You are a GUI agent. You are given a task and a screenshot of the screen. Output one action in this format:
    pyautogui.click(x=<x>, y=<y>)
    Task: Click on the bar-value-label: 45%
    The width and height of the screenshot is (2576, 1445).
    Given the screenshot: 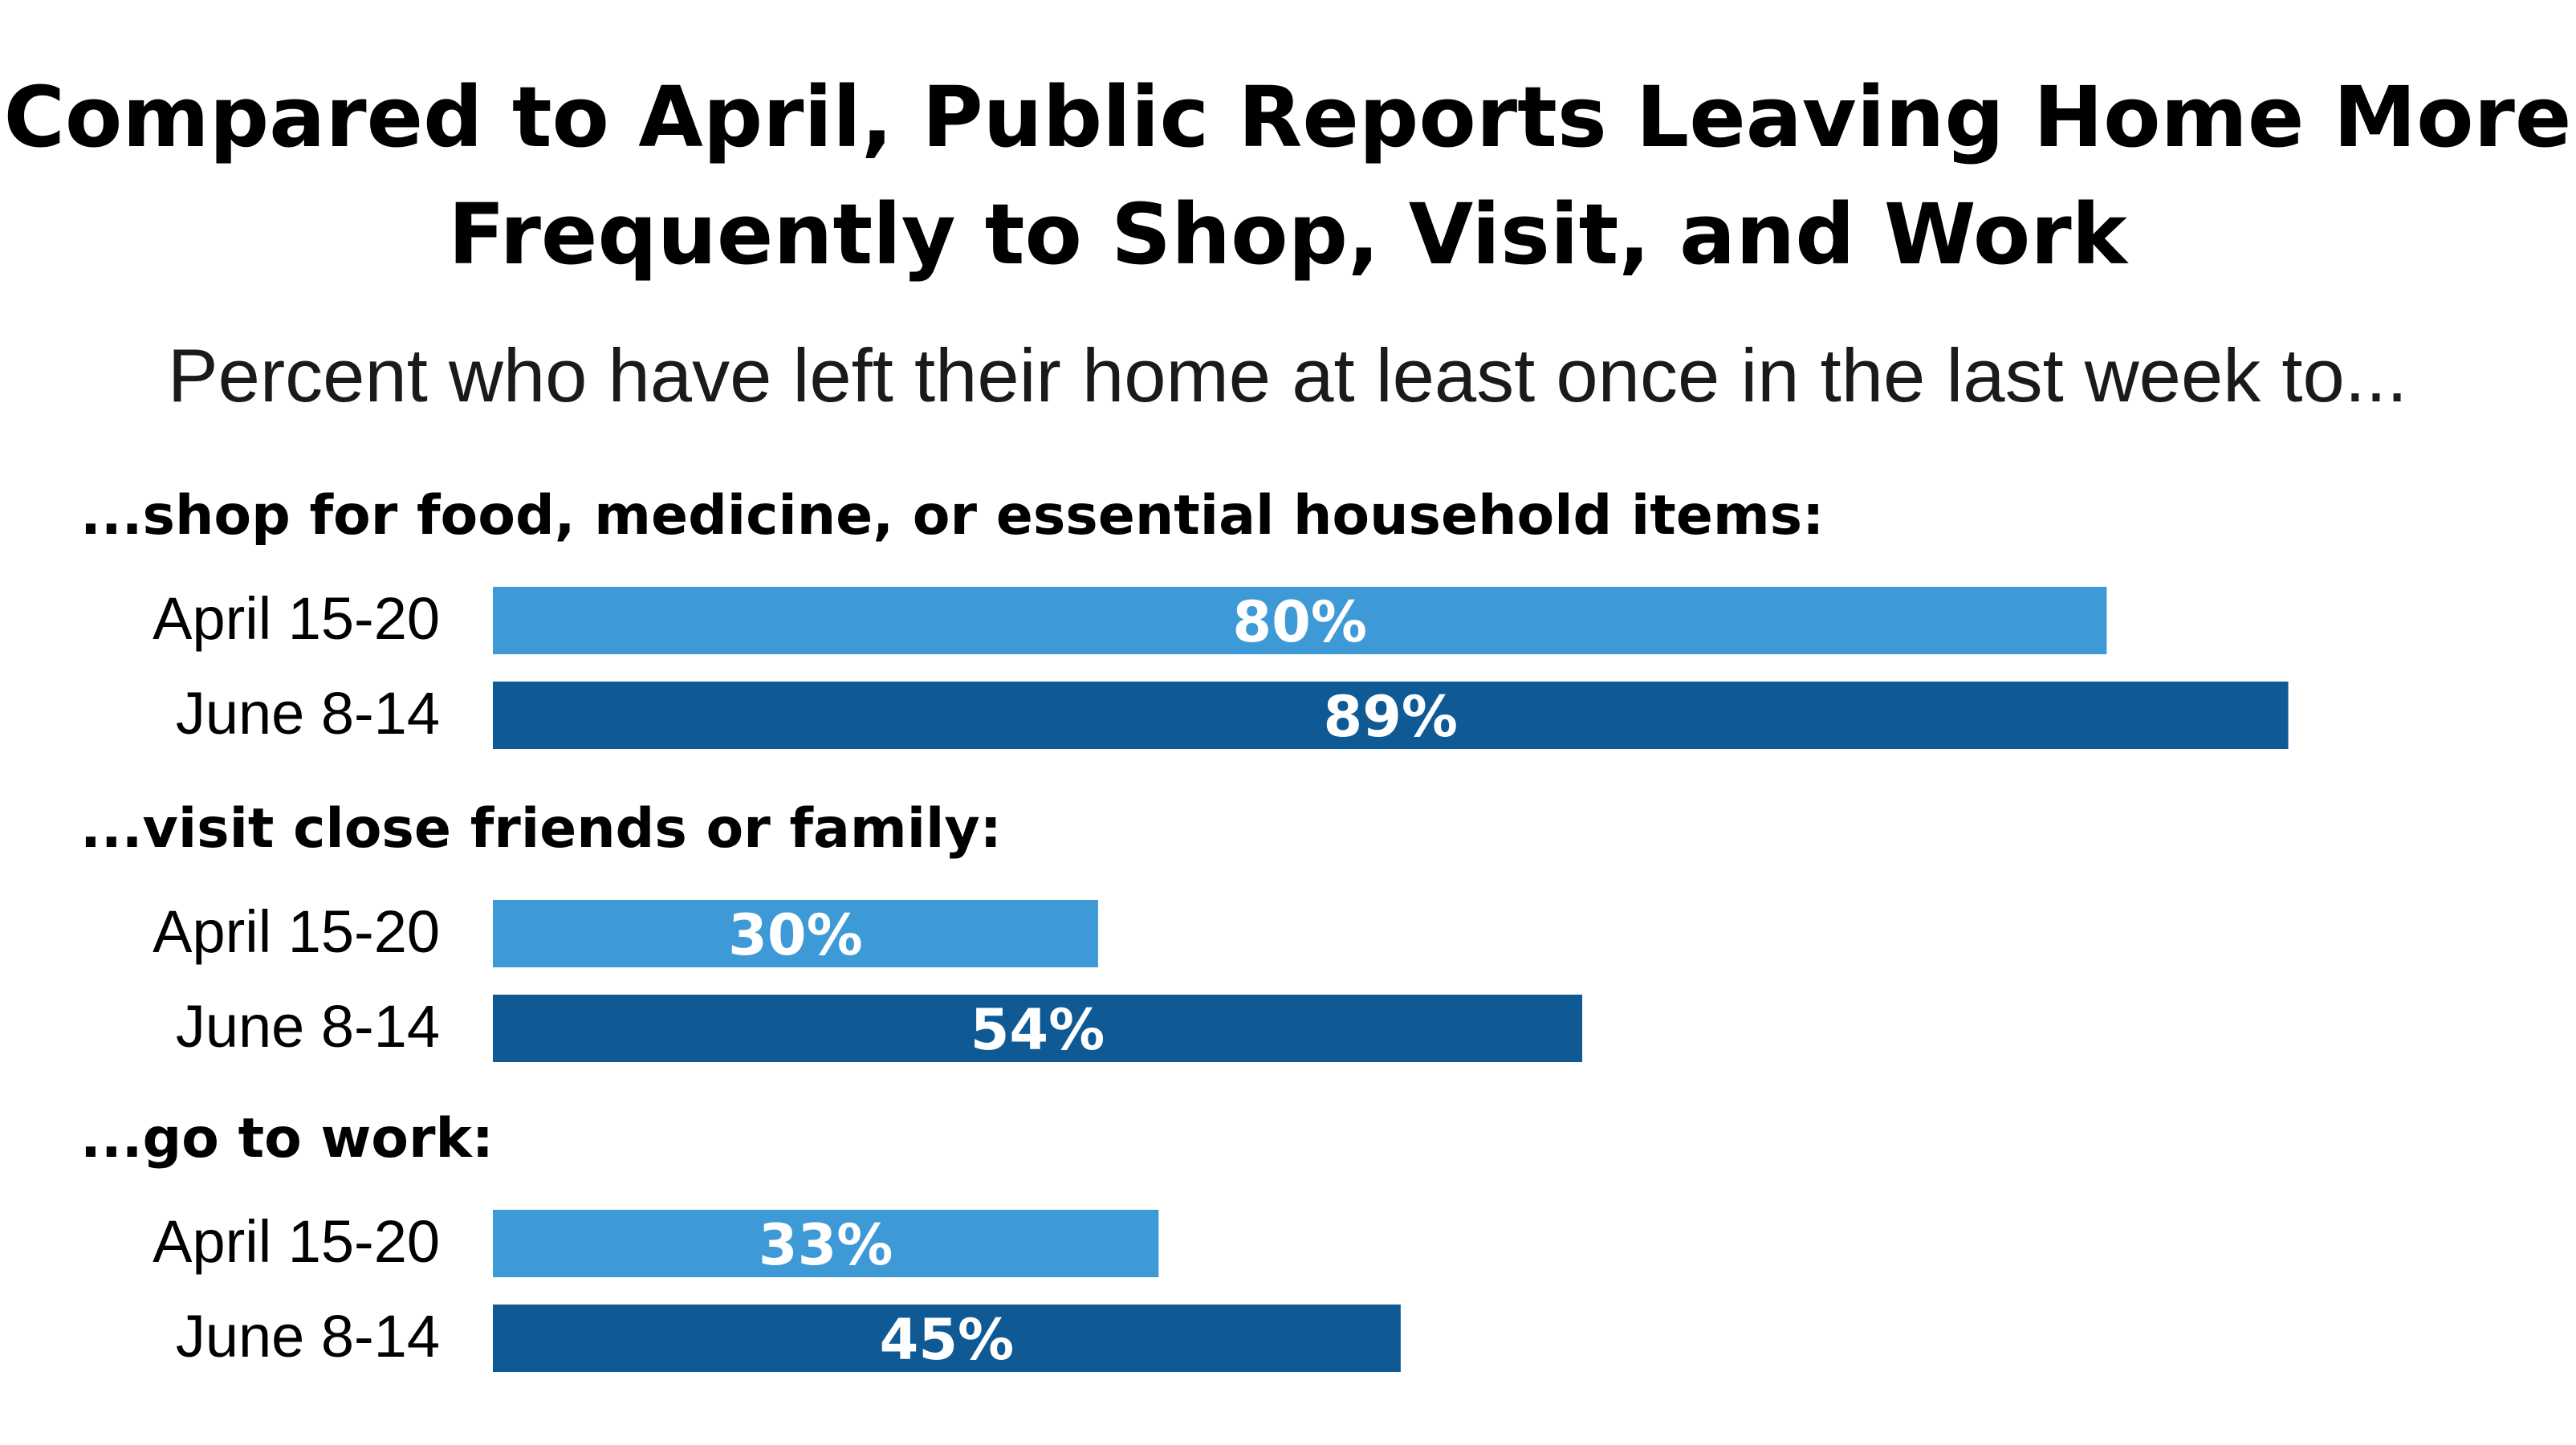 What is the action you would take?
    pyautogui.click(x=947, y=1340)
    